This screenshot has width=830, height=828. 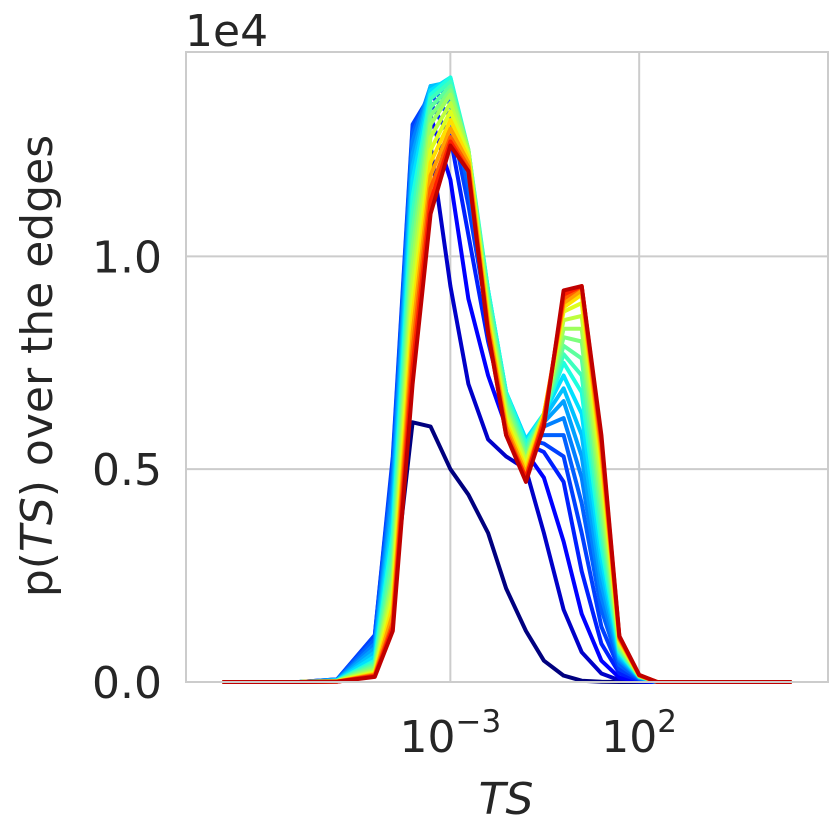 I want to click on y-tick-label-1: 0.5, so click(x=127, y=470).